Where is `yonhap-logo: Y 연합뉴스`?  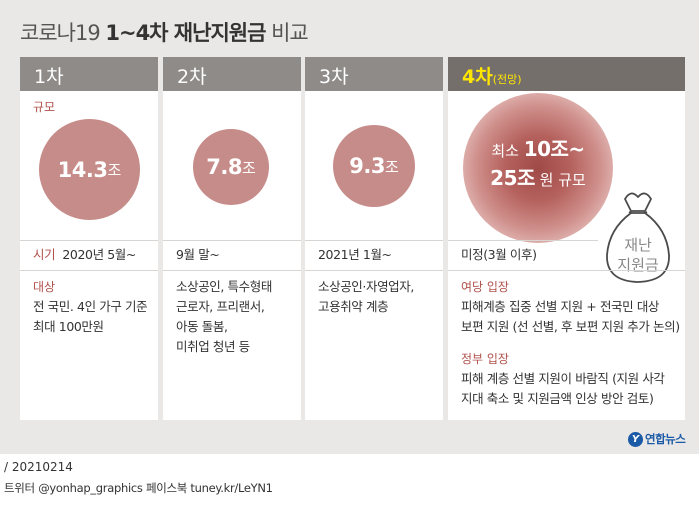
yonhap-logo: Y 연합뉴스 is located at coordinates (657, 439).